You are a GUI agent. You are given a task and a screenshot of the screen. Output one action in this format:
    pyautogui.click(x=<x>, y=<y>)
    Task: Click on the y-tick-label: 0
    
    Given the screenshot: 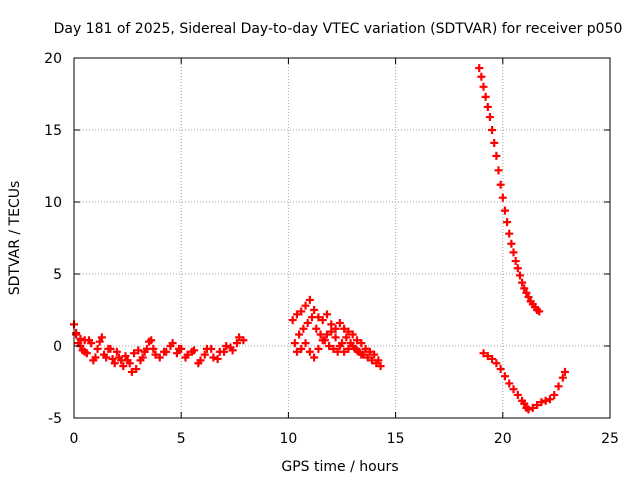 What is the action you would take?
    pyautogui.click(x=57, y=347)
    